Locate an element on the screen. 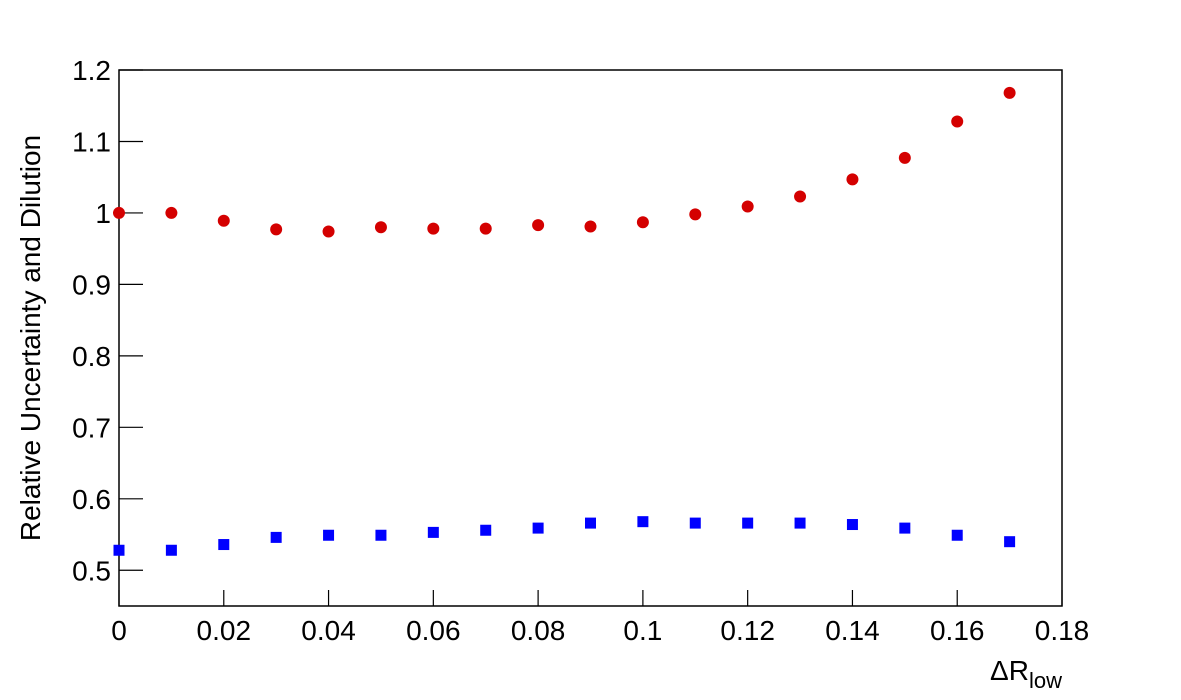  x-axis-label: ΔRlow is located at coordinates (1026, 674).